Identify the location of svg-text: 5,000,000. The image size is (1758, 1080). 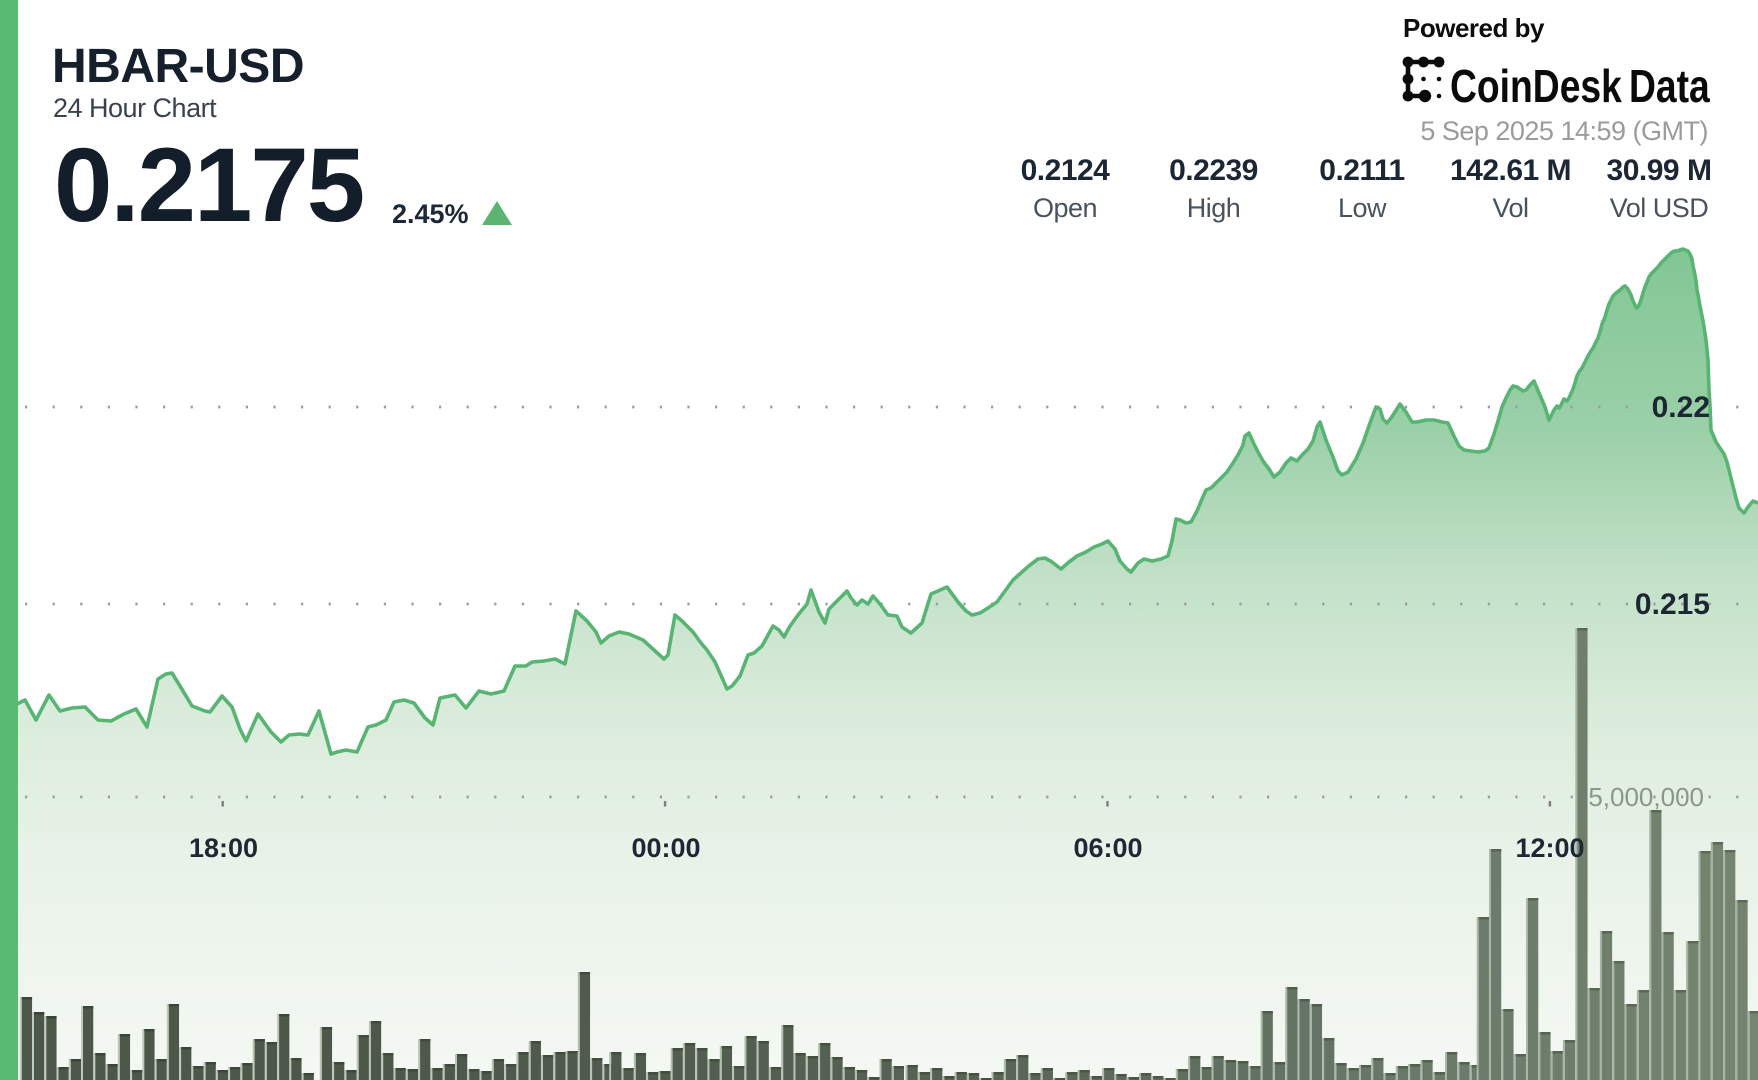
(1646, 797).